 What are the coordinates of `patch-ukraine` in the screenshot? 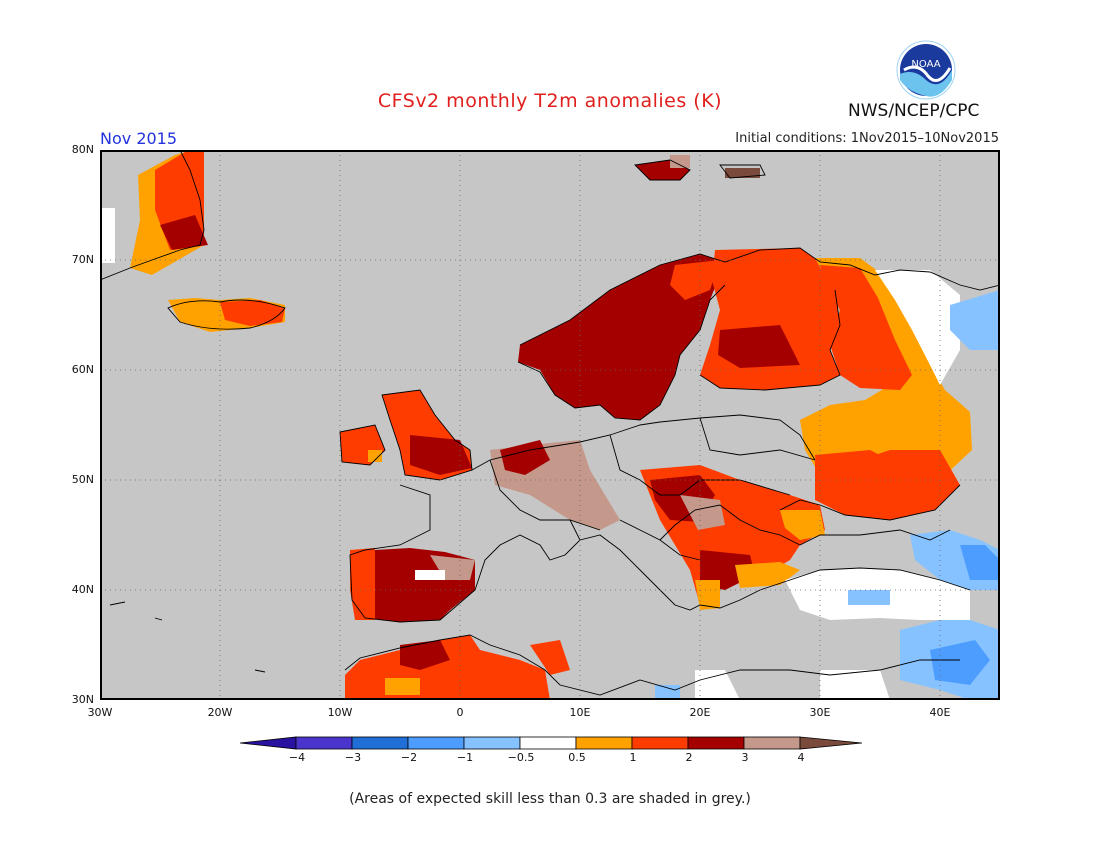 It's located at (887, 485).